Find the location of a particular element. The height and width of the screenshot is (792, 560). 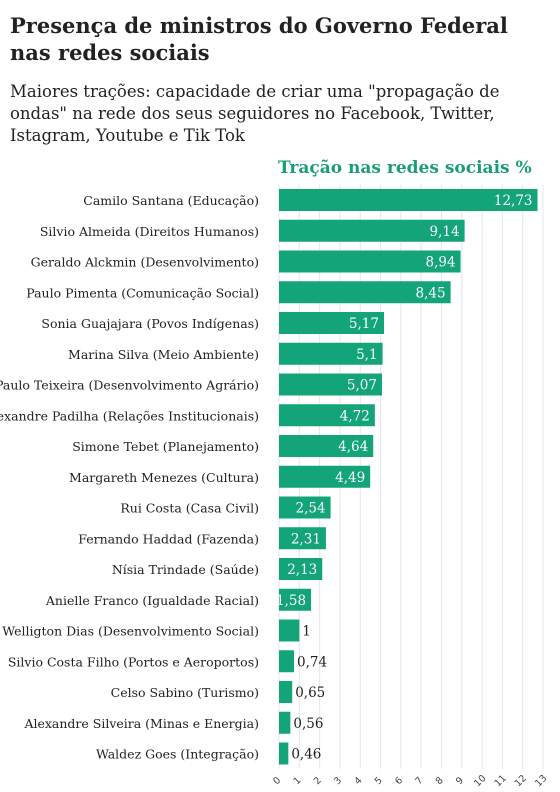

category-label: Silvio Costa Filho (Portos e Aeroportos) is located at coordinates (133, 661).